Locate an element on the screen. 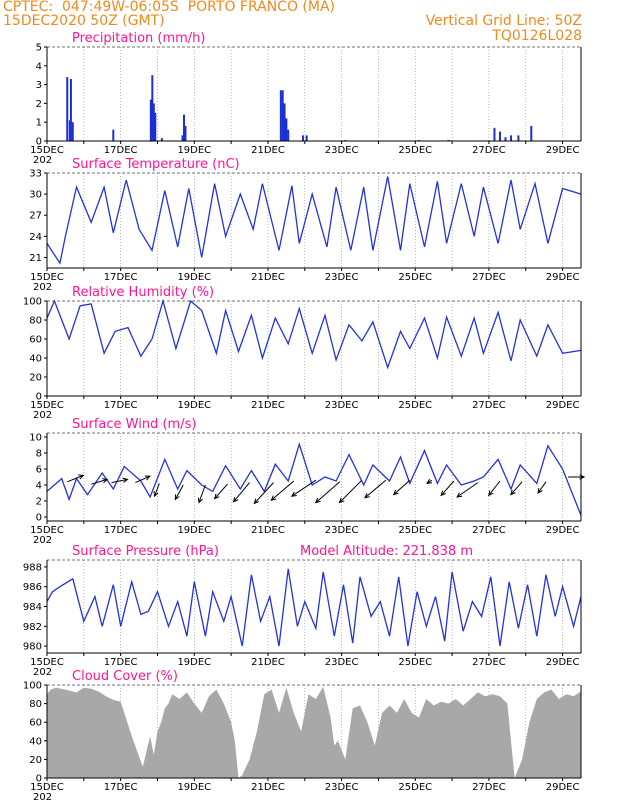 Image resolution: width=618 pixels, height=800 pixels. header-grid-note: Vertical Grid Line: 50Z is located at coordinates (503, 21).